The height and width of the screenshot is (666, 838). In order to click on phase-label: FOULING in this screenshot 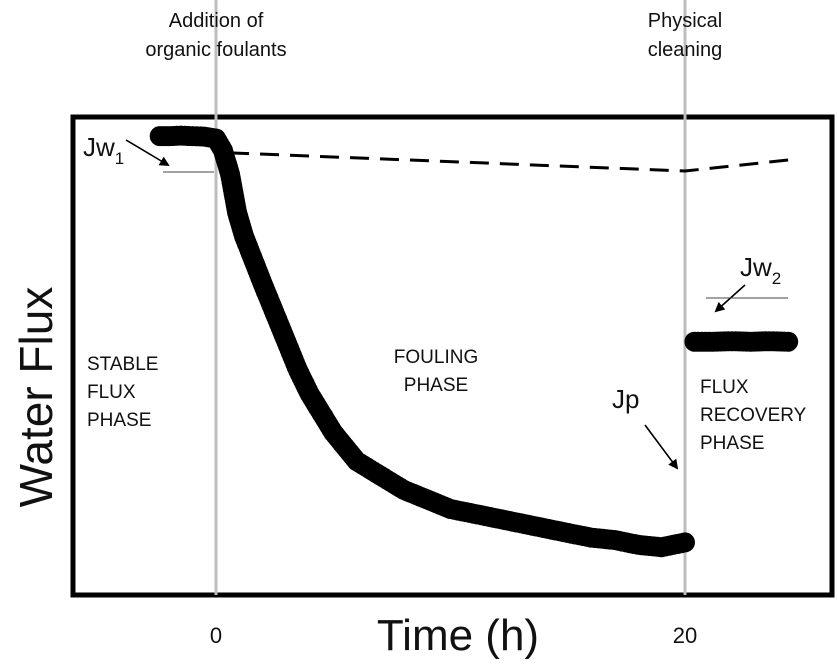, I will do `click(436, 357)`.